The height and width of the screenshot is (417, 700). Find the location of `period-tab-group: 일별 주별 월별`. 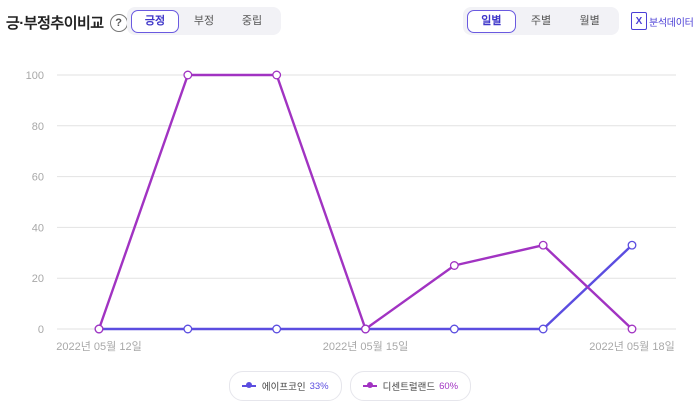

period-tab-group: 일별 주별 월별 is located at coordinates (541, 21).